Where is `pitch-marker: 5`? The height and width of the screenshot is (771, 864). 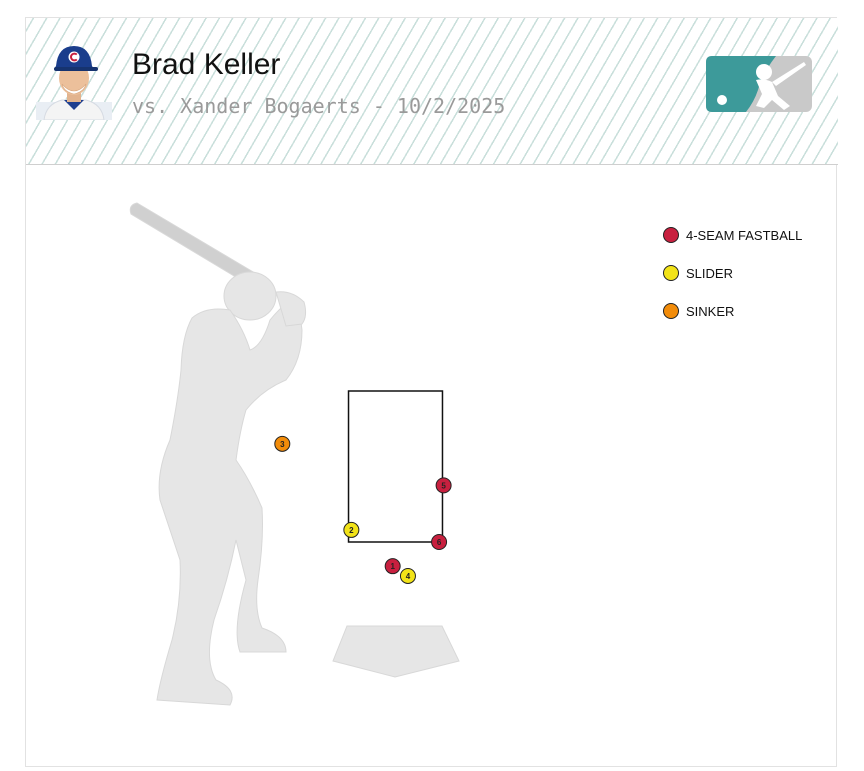
pitch-marker: 5 is located at coordinates (443, 485).